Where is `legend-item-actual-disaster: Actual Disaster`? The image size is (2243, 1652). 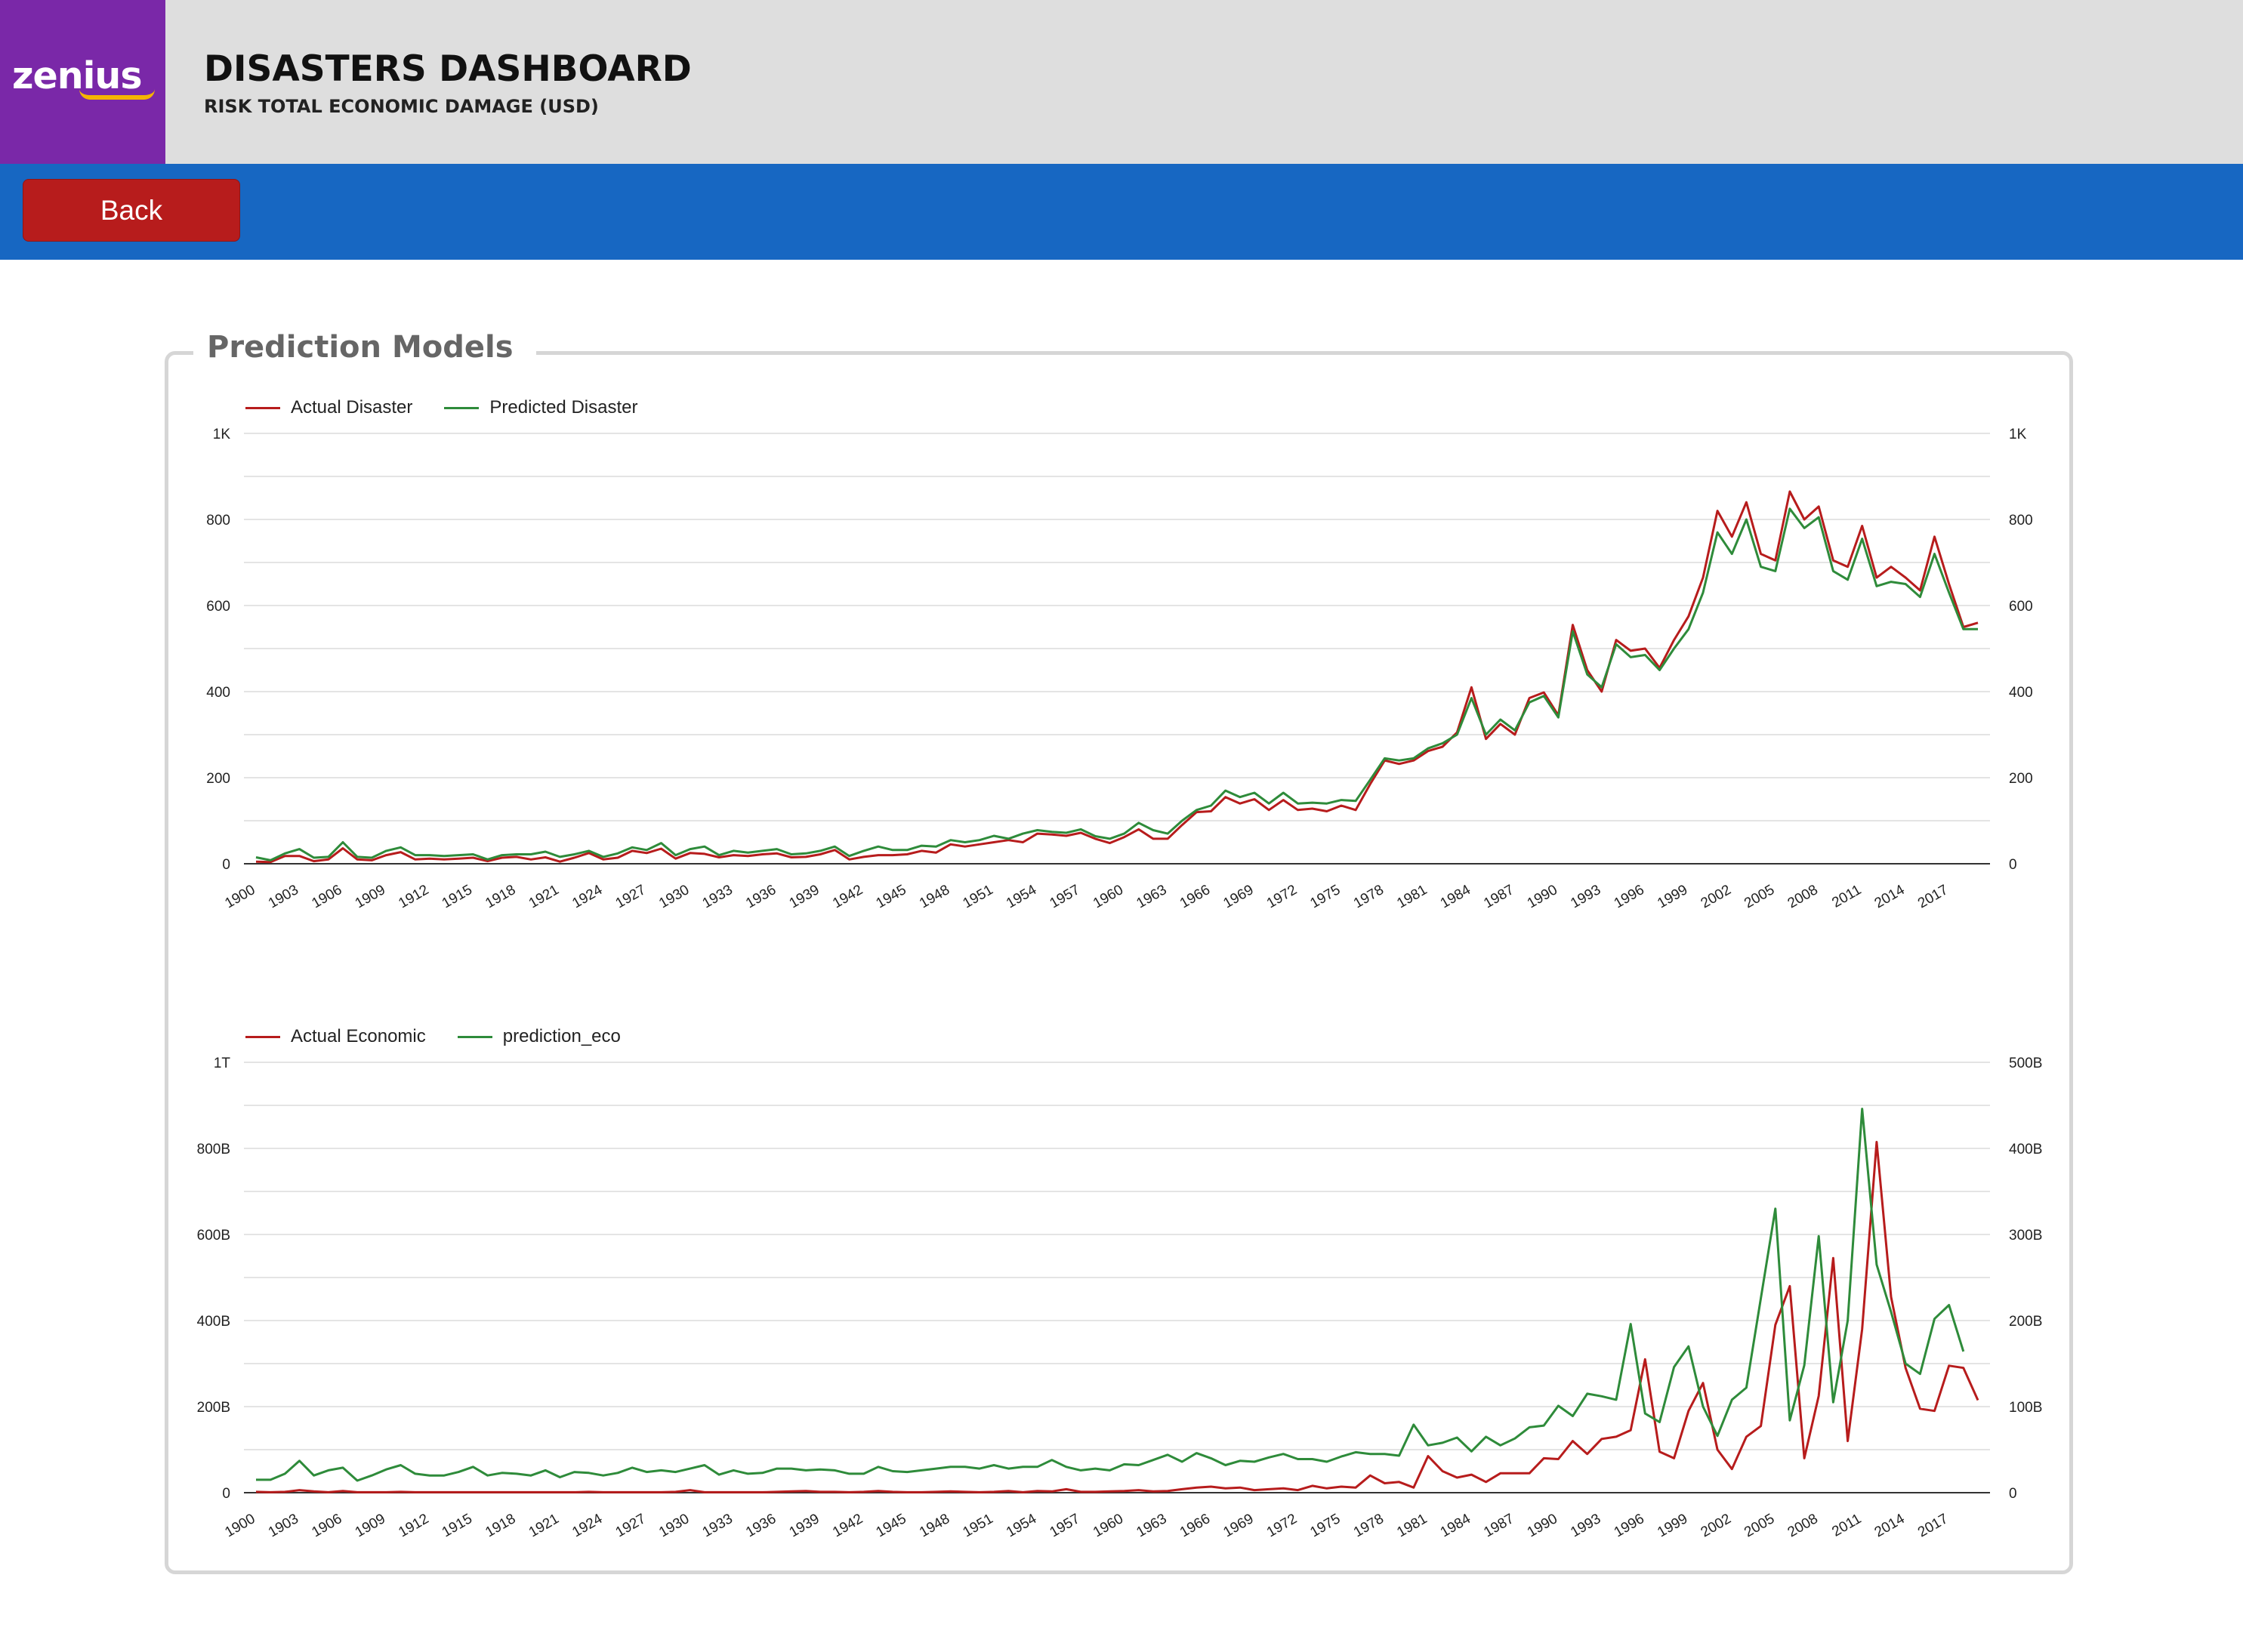
legend-item-actual-disaster: Actual Disaster is located at coordinates (328, 408).